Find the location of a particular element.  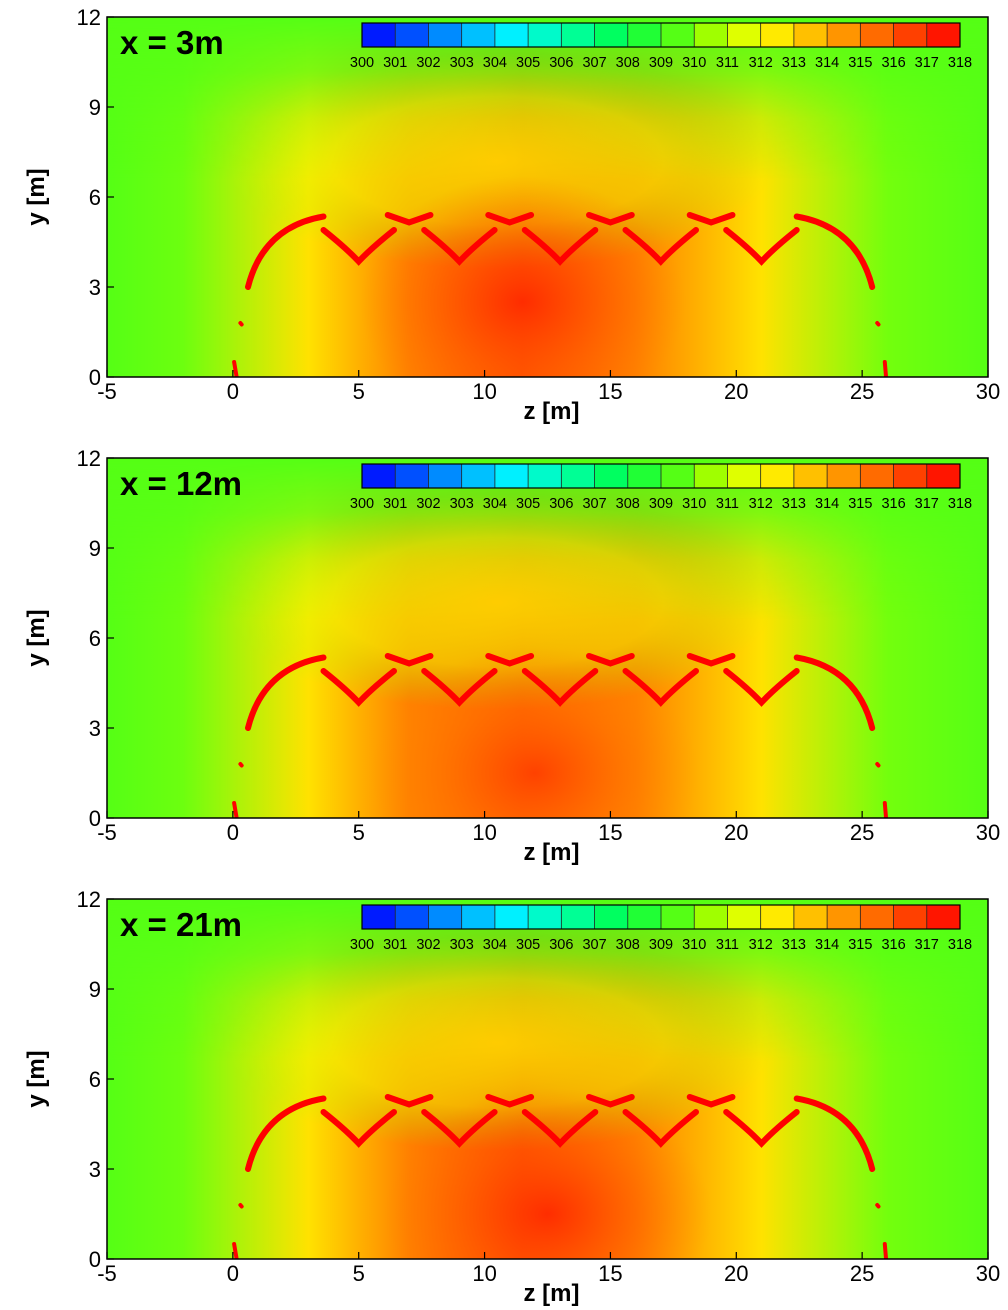

colorbar-tick-label: 302 is located at coordinates (428, 63).